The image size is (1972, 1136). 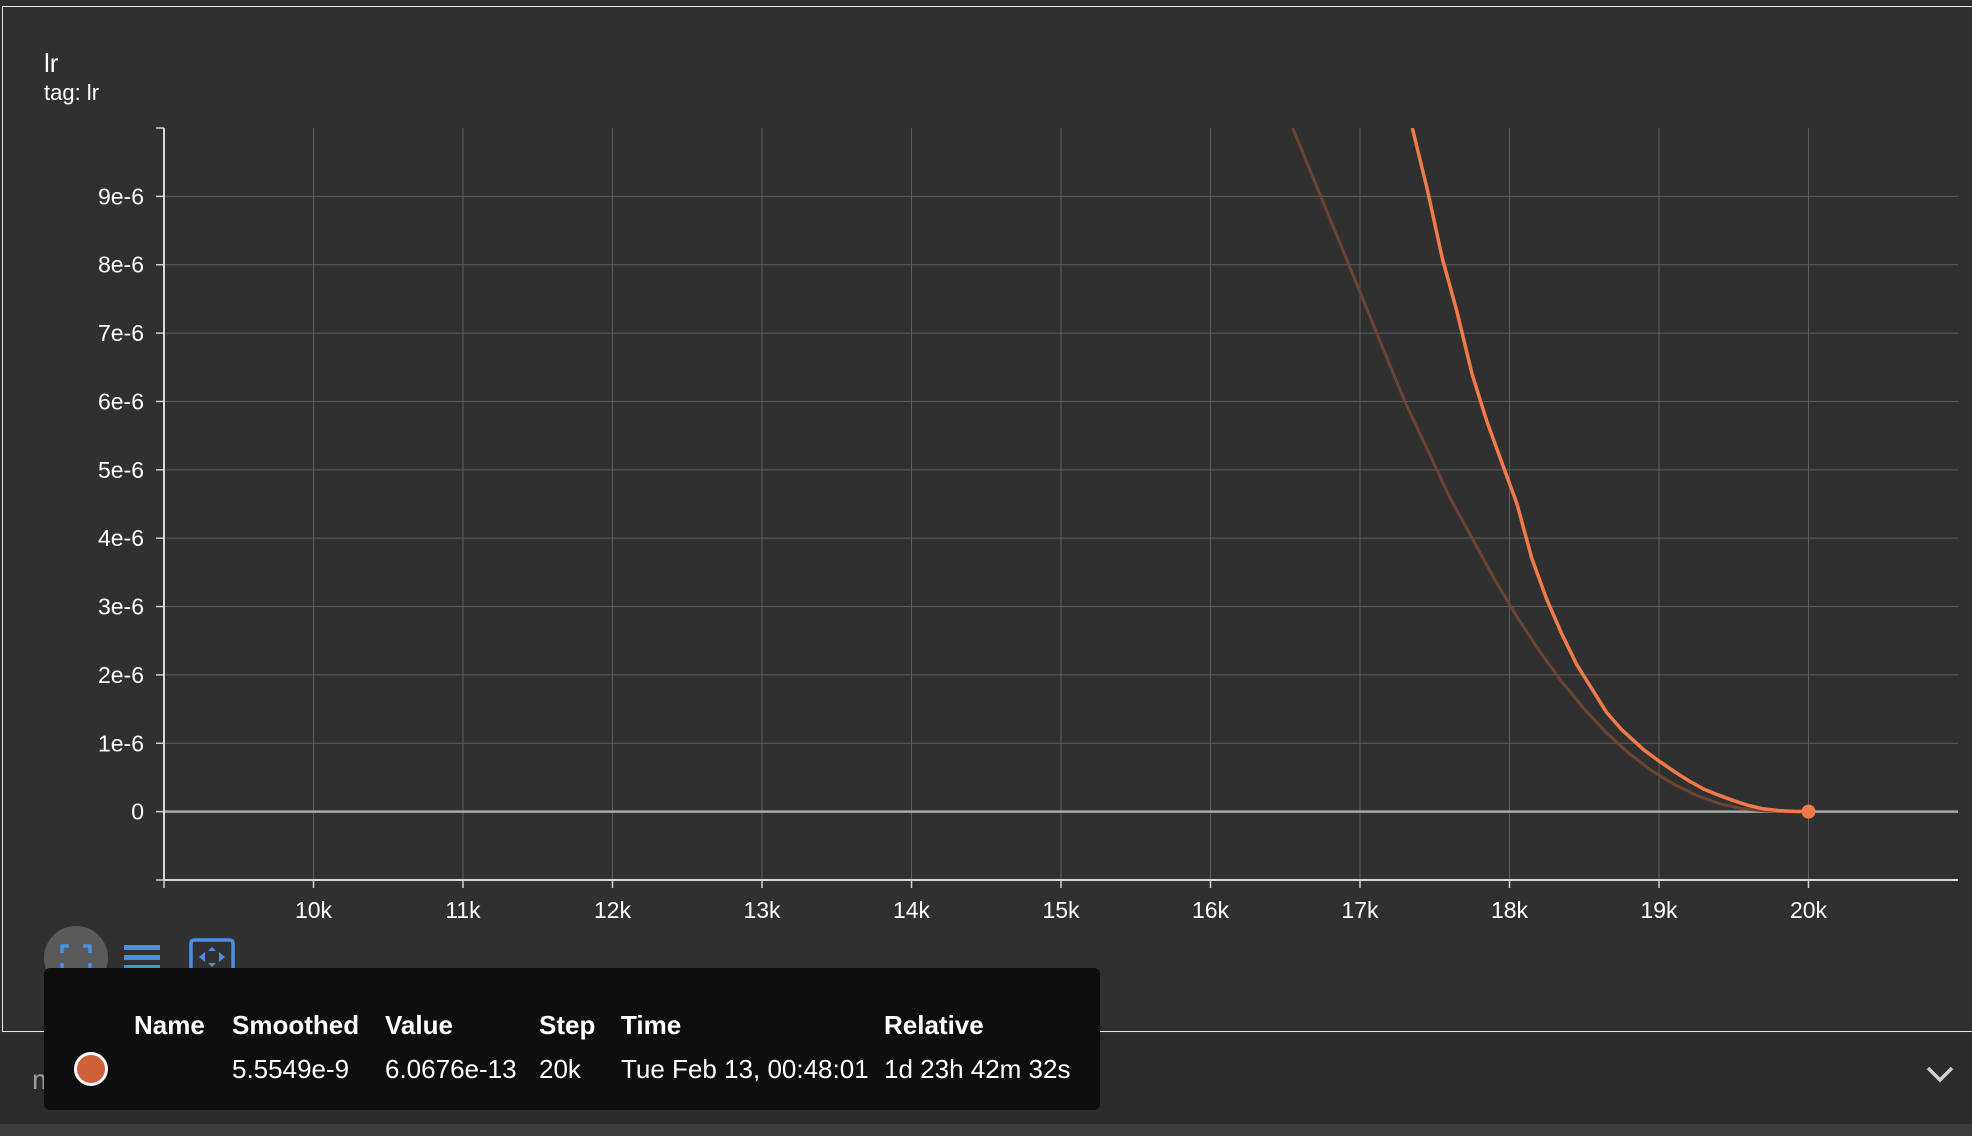 I want to click on header-relative: Relative, so click(x=934, y=1025).